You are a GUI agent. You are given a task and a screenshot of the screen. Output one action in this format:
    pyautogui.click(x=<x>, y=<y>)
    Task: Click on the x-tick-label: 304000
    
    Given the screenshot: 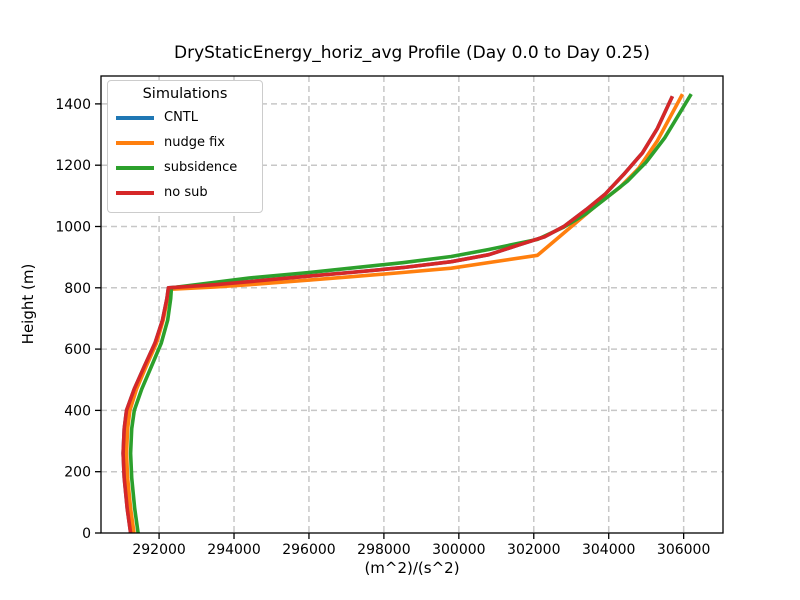 What is the action you would take?
    pyautogui.click(x=608, y=550)
    